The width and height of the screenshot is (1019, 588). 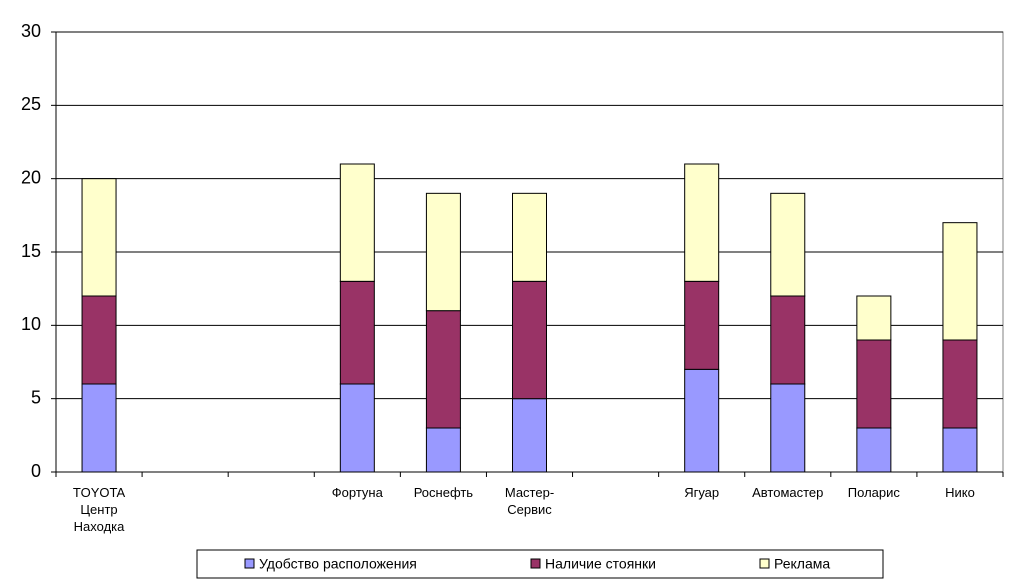 What do you see at coordinates (338, 564) in the screenshot?
I see `legend-label: Удобство расположения` at bounding box center [338, 564].